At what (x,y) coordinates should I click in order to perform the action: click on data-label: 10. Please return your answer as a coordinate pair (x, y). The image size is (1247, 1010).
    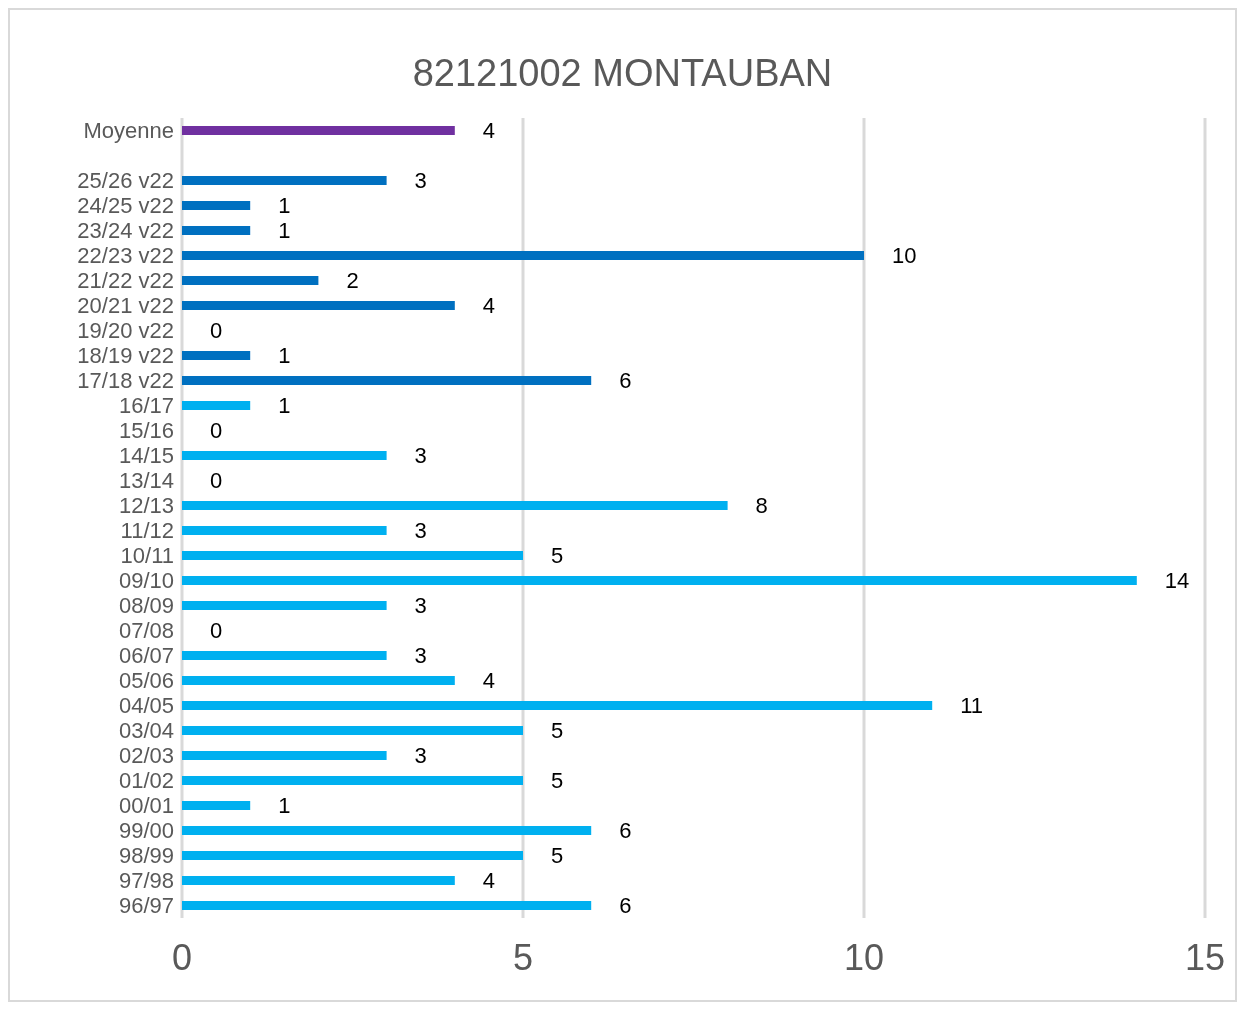
    Looking at the image, I should click on (904, 255).